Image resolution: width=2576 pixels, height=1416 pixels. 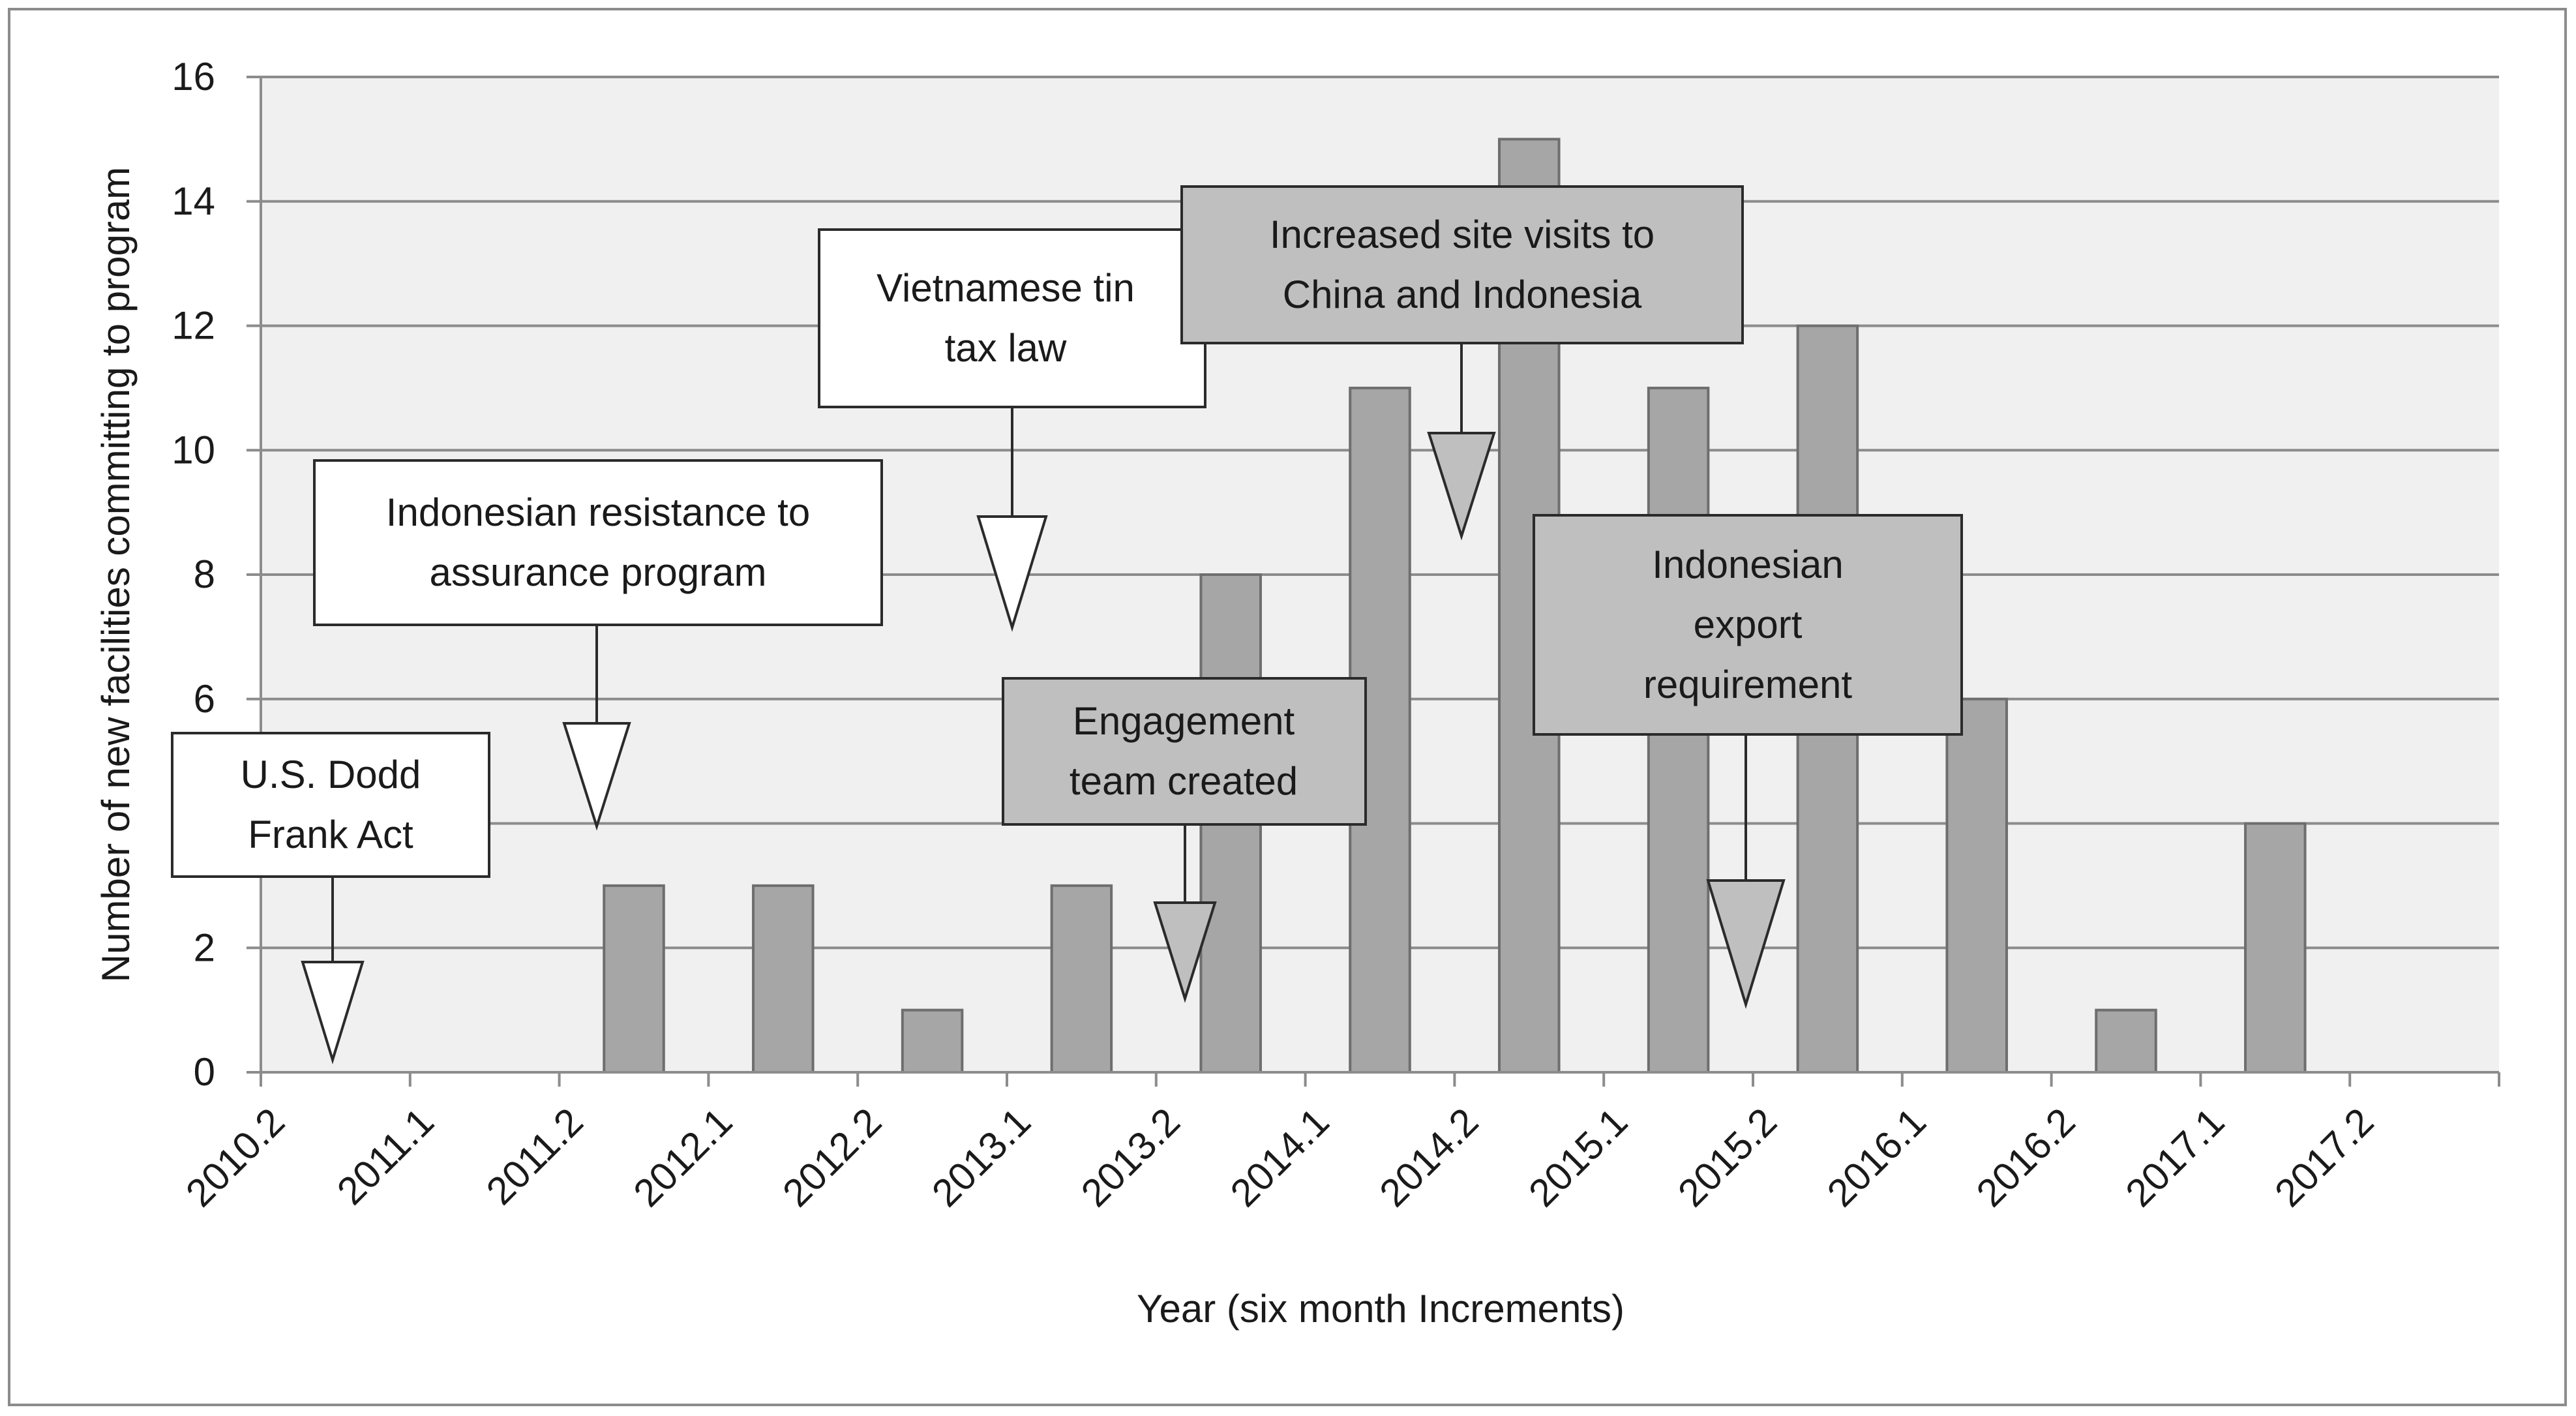 What do you see at coordinates (330, 898) in the screenshot?
I see `annotation-callout: U.S. Dodd Frank Act` at bounding box center [330, 898].